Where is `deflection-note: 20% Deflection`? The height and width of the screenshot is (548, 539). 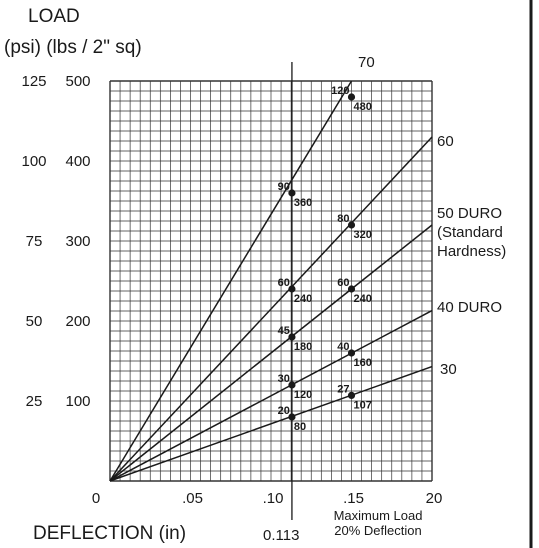
deflection-note: 20% Deflection is located at coordinates (377, 530).